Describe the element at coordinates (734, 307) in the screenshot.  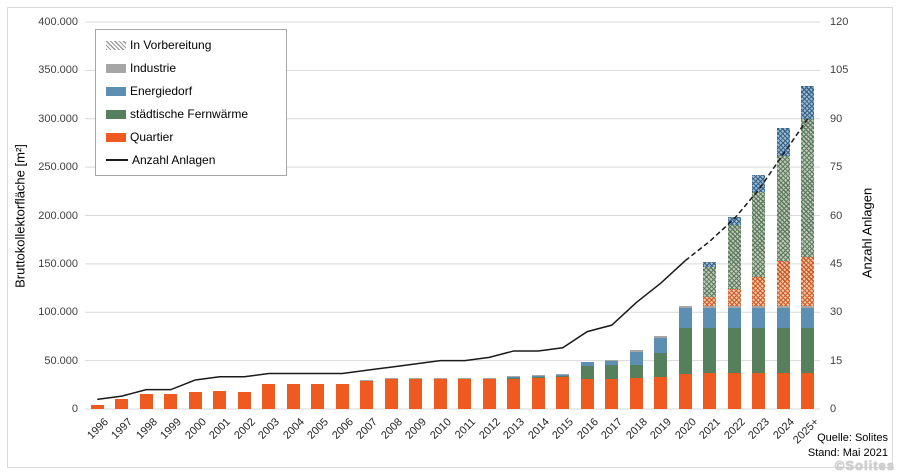
I see `bar-2022-industrie` at that location.